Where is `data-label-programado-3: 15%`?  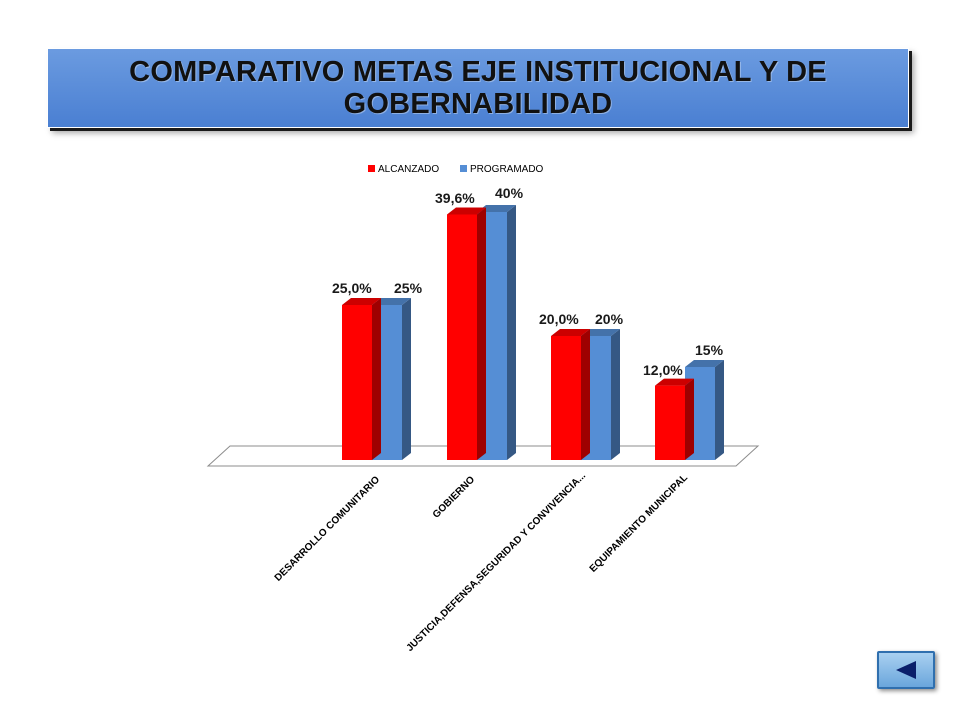
data-label-programado-3: 15% is located at coordinates (709, 350).